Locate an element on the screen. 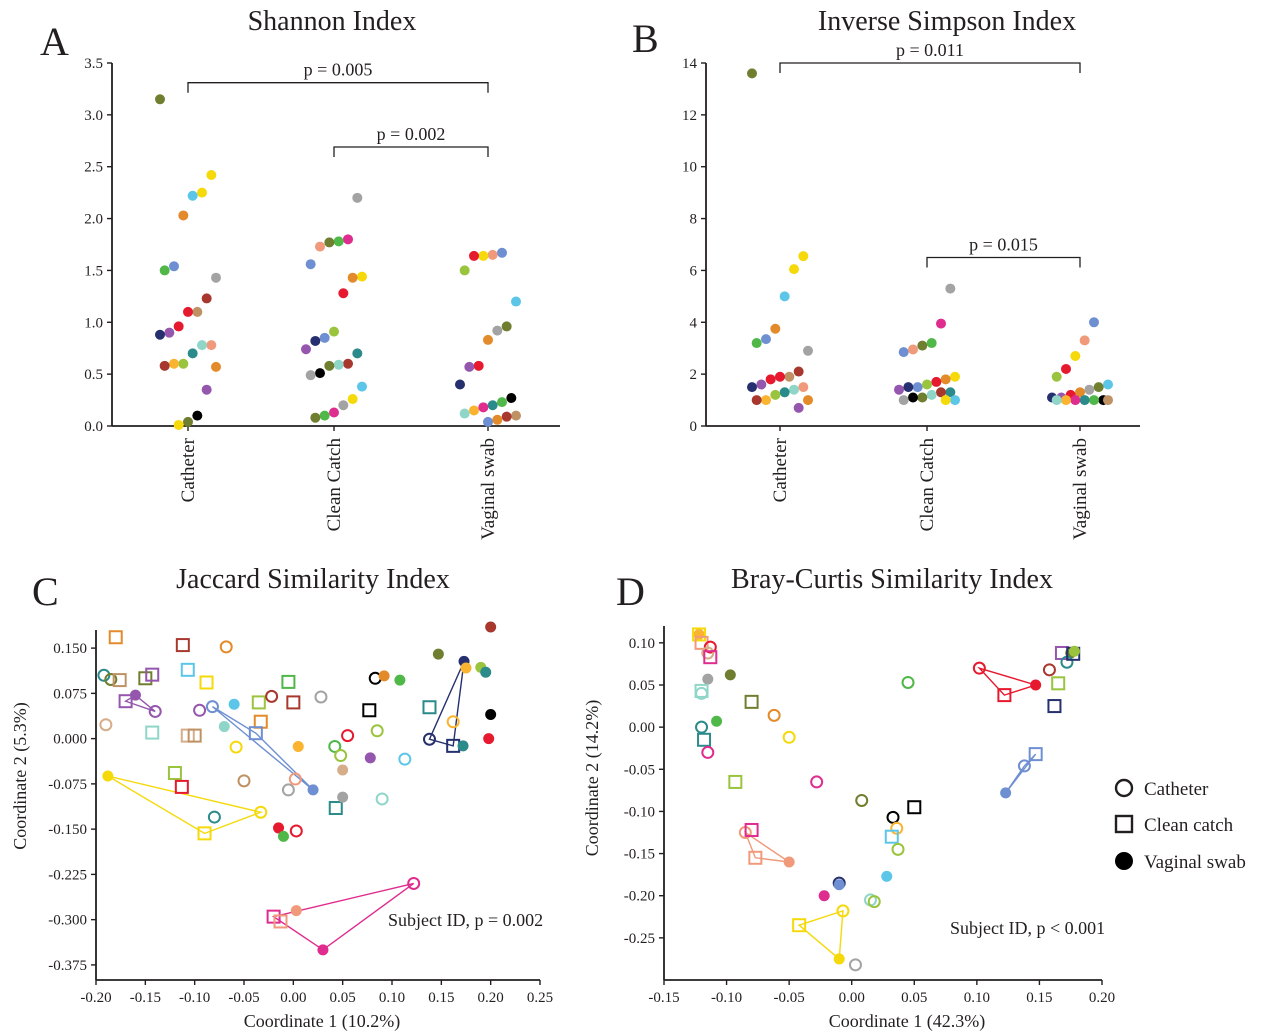 This screenshot has height=1033, width=1265. panel-d-annotation: Subject ID, p < 0.001 is located at coordinates (1027, 928).